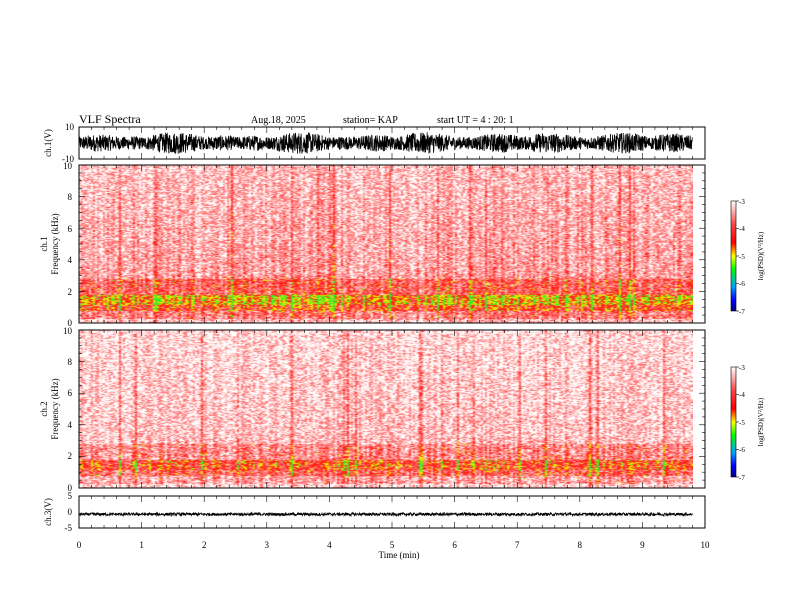  I want to click on ch1-spec-ytick-4: 4, so click(70, 260).